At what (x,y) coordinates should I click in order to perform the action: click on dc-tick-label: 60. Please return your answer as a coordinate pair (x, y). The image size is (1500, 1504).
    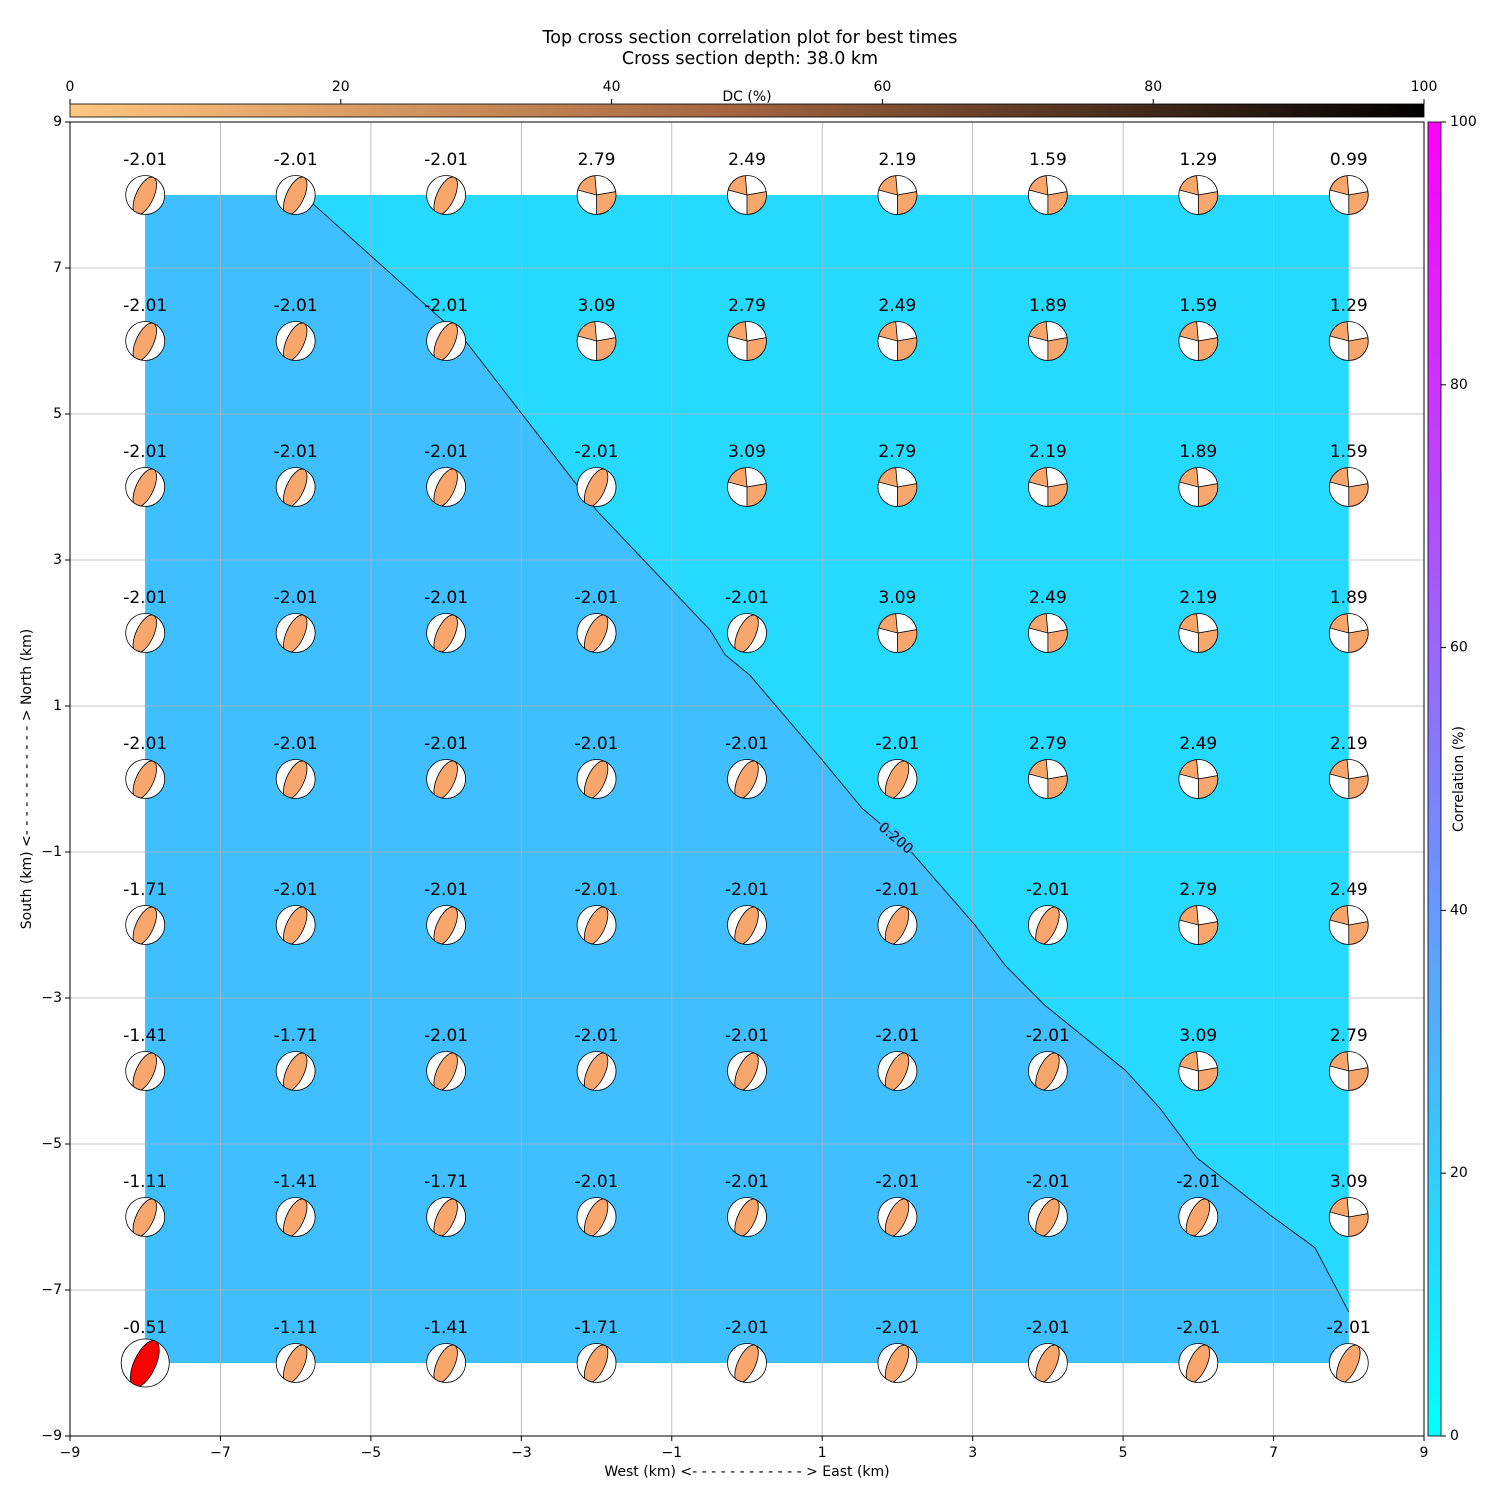
    Looking at the image, I should click on (882, 87).